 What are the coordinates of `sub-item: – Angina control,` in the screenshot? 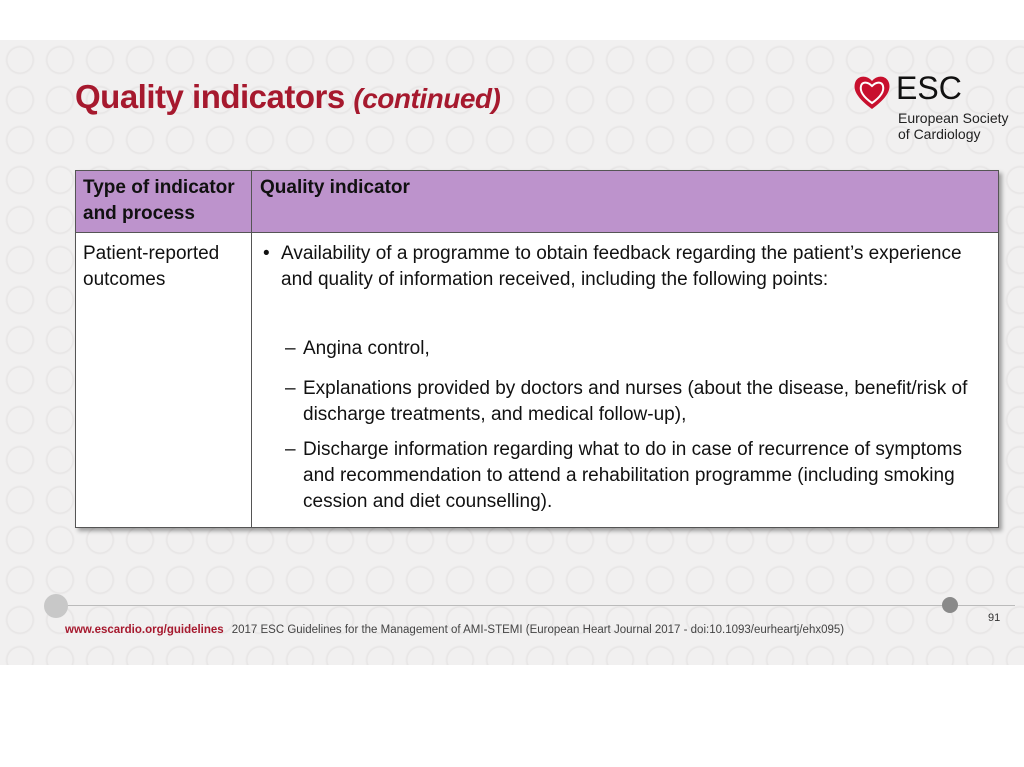 It's located at (357, 348).